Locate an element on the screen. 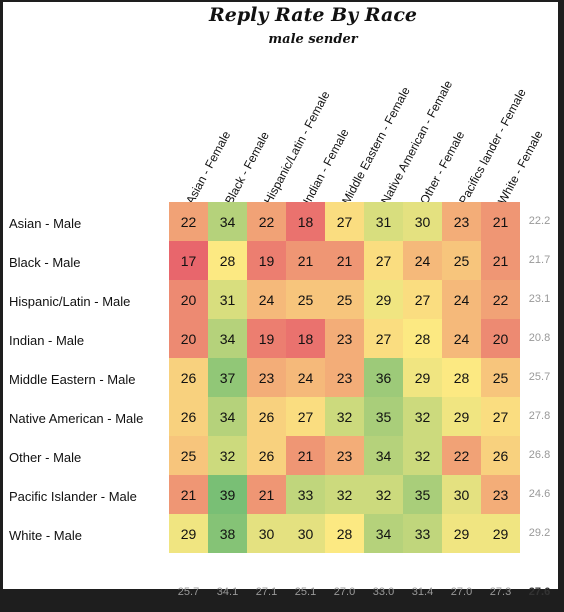 Image resolution: width=564 pixels, height=612 pixels. row-label: Other - Male is located at coordinates (45, 457).